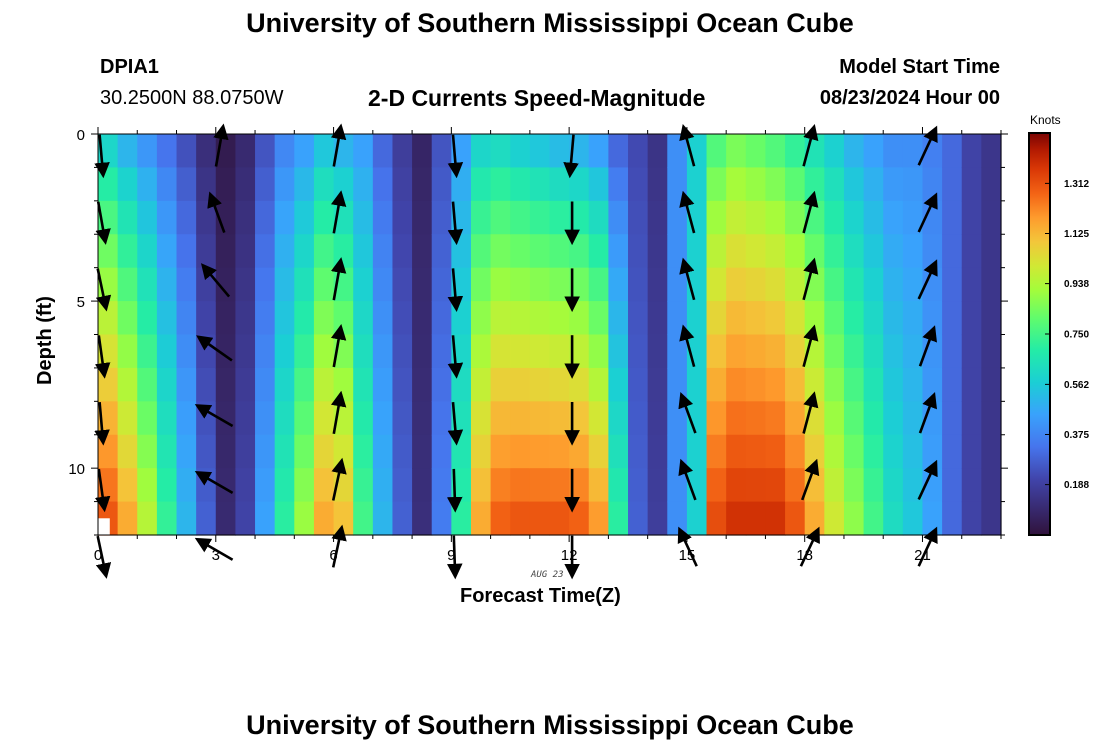 This screenshot has height=750, width=1100. Describe the element at coordinates (919, 67) in the screenshot. I see `model-start-label: Model Start Time` at that location.